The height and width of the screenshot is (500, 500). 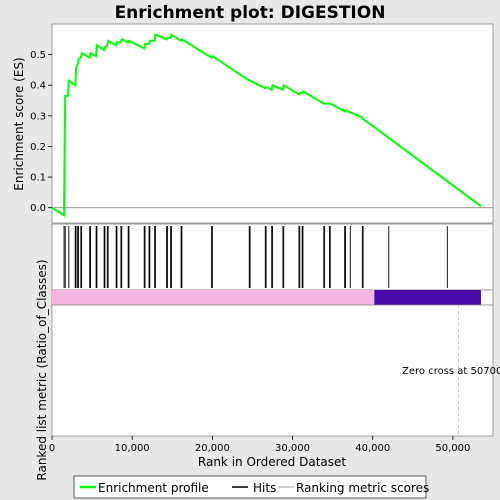 I want to click on x-tick-label: 40,000, so click(x=372, y=448).